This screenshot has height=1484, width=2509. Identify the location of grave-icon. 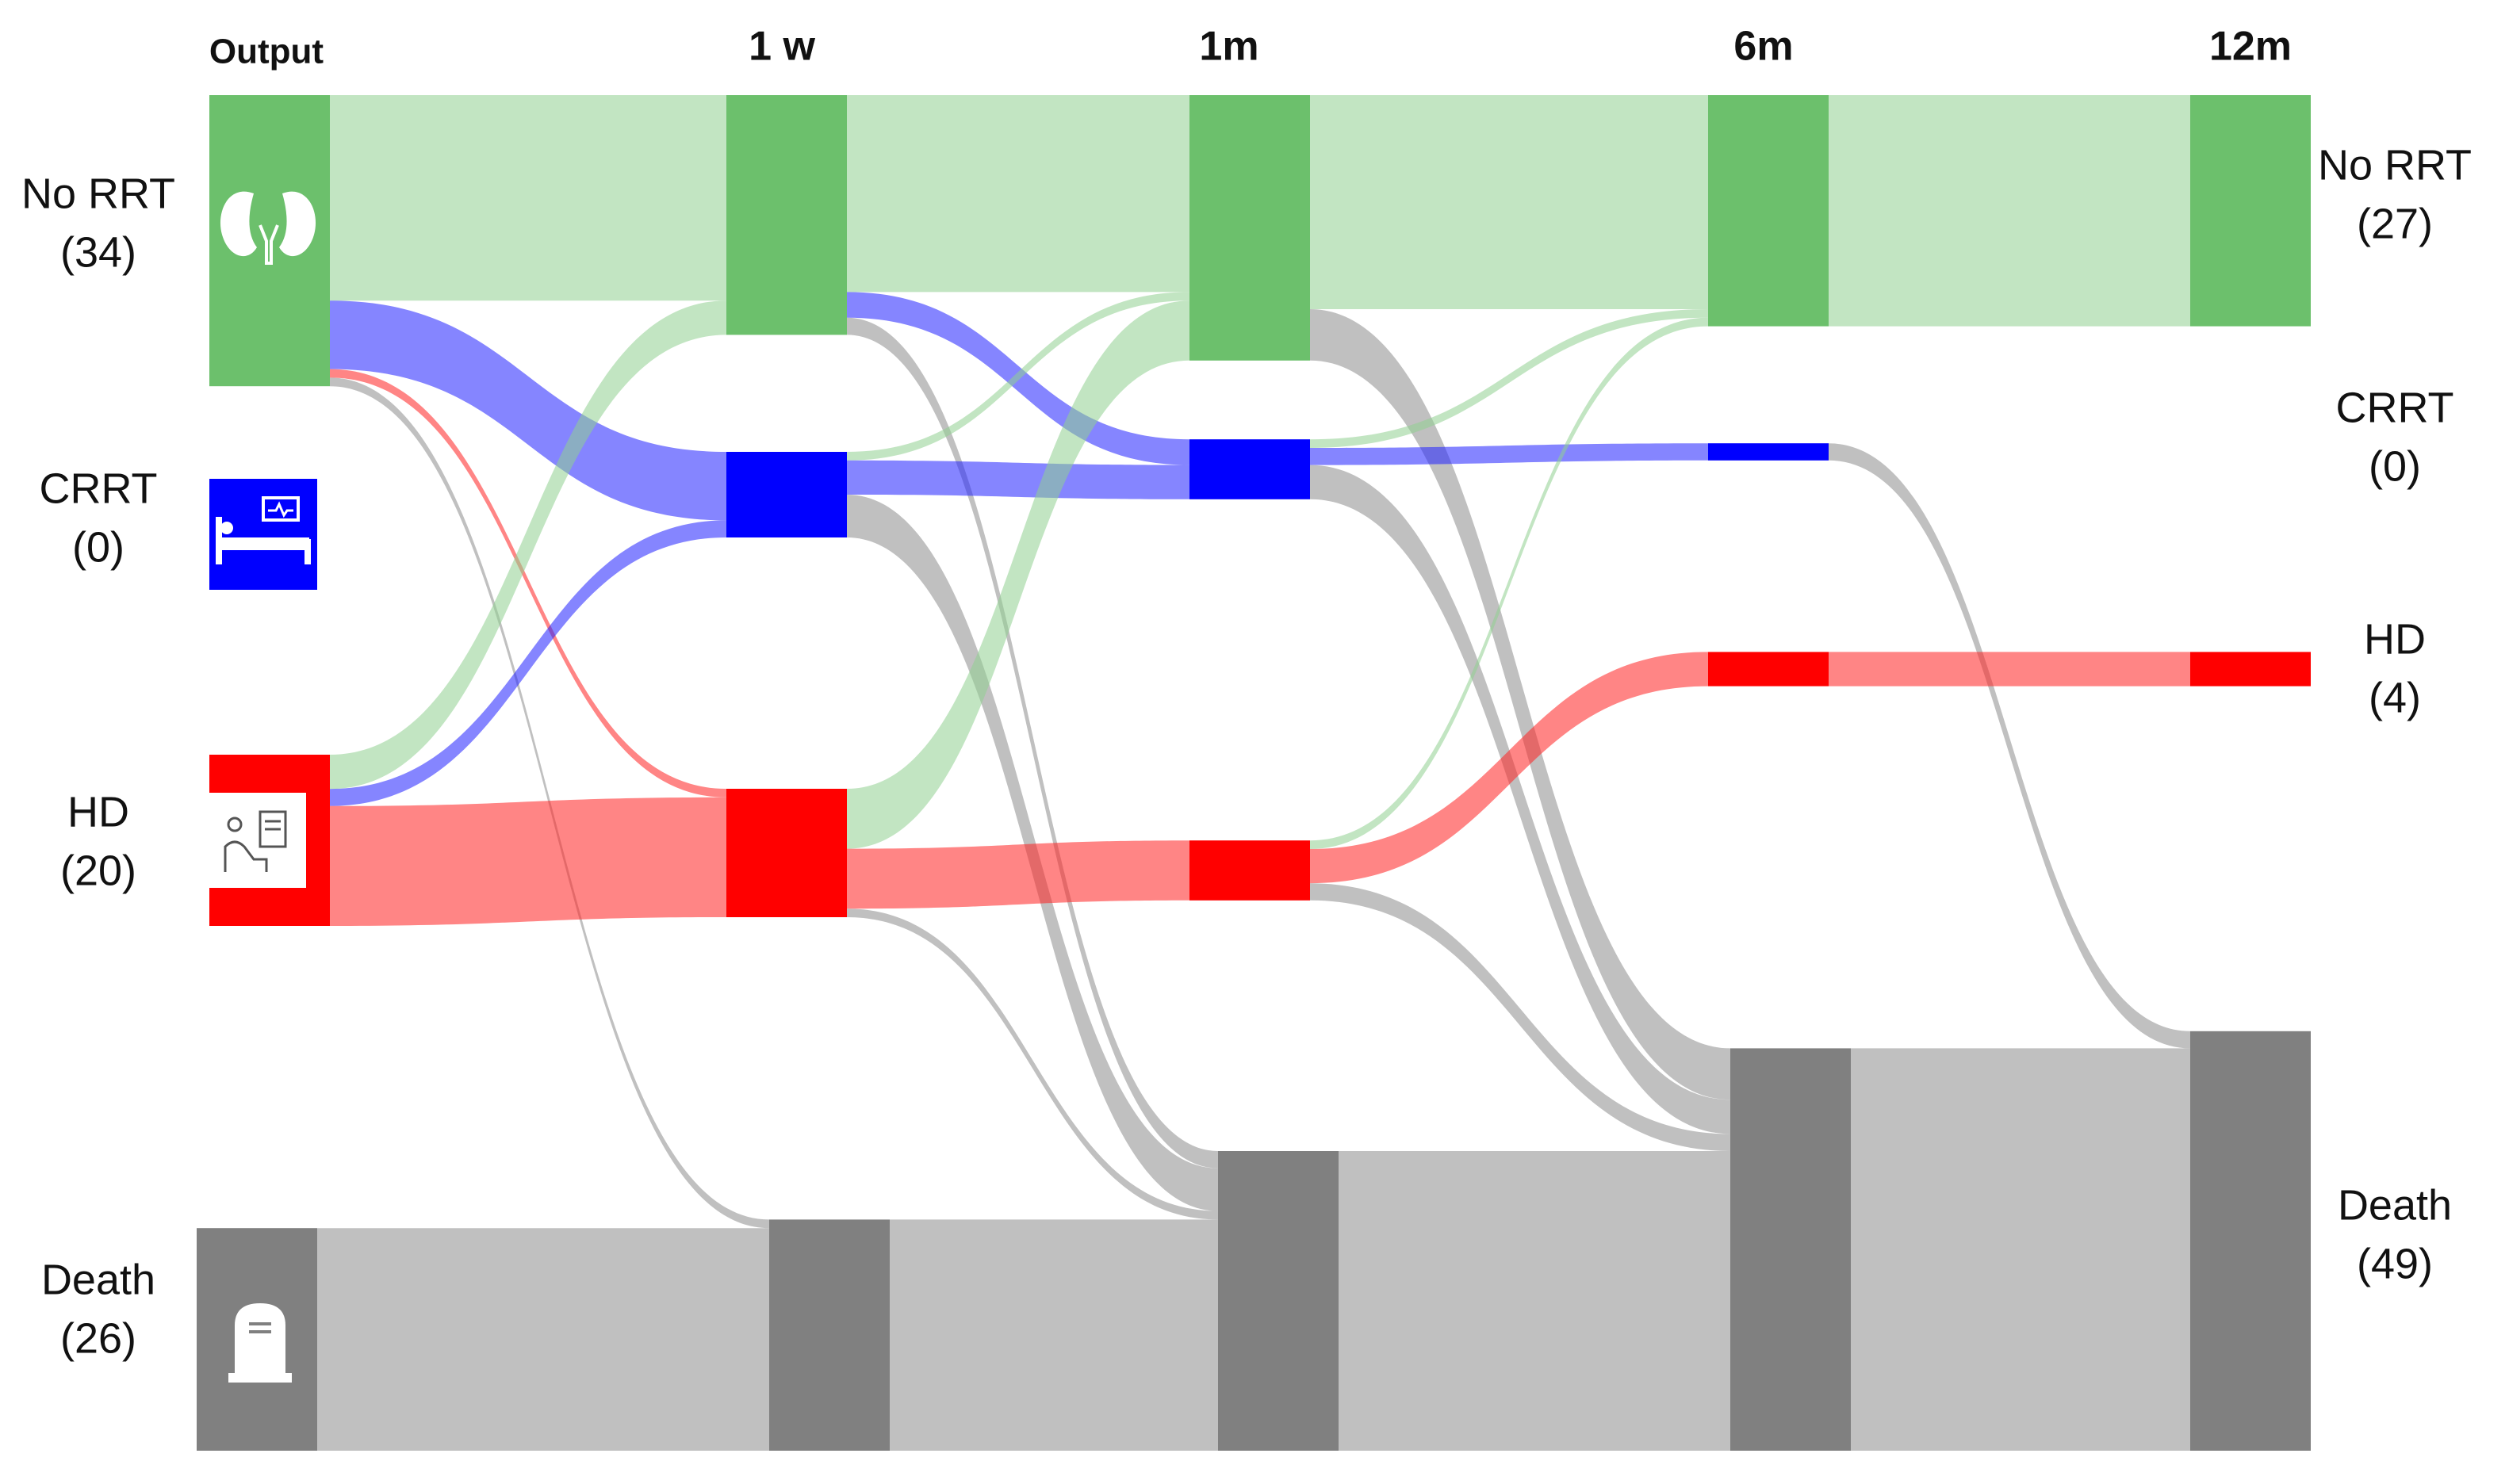
(260, 1343).